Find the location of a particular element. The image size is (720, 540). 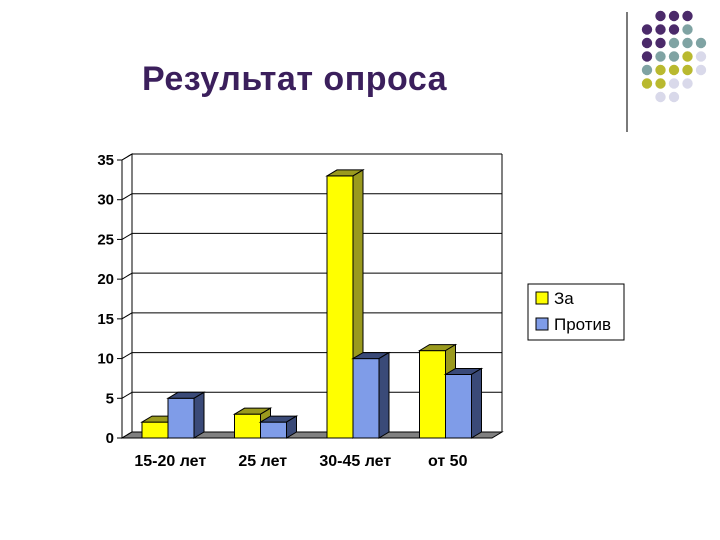

decorative-dot-grid is located at coordinates (674, 56).